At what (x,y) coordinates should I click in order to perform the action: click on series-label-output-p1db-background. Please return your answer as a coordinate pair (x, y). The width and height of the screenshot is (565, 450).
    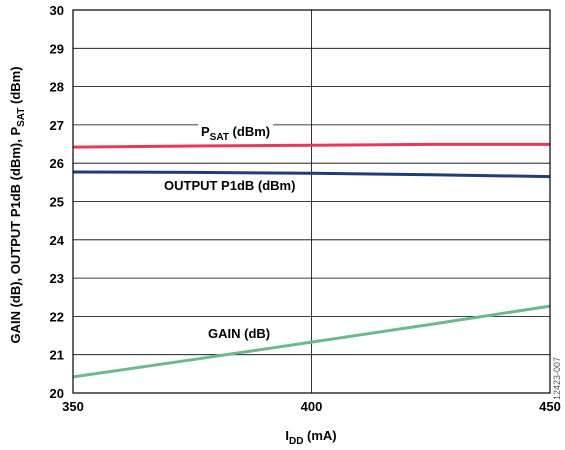
    Looking at the image, I should click on (230, 185).